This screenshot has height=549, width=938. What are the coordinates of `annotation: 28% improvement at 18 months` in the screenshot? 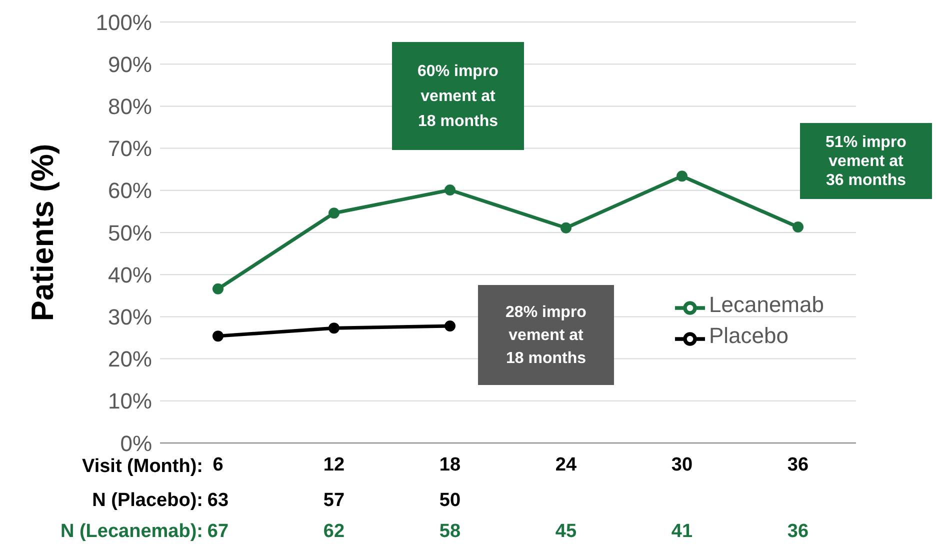 It's located at (546, 335).